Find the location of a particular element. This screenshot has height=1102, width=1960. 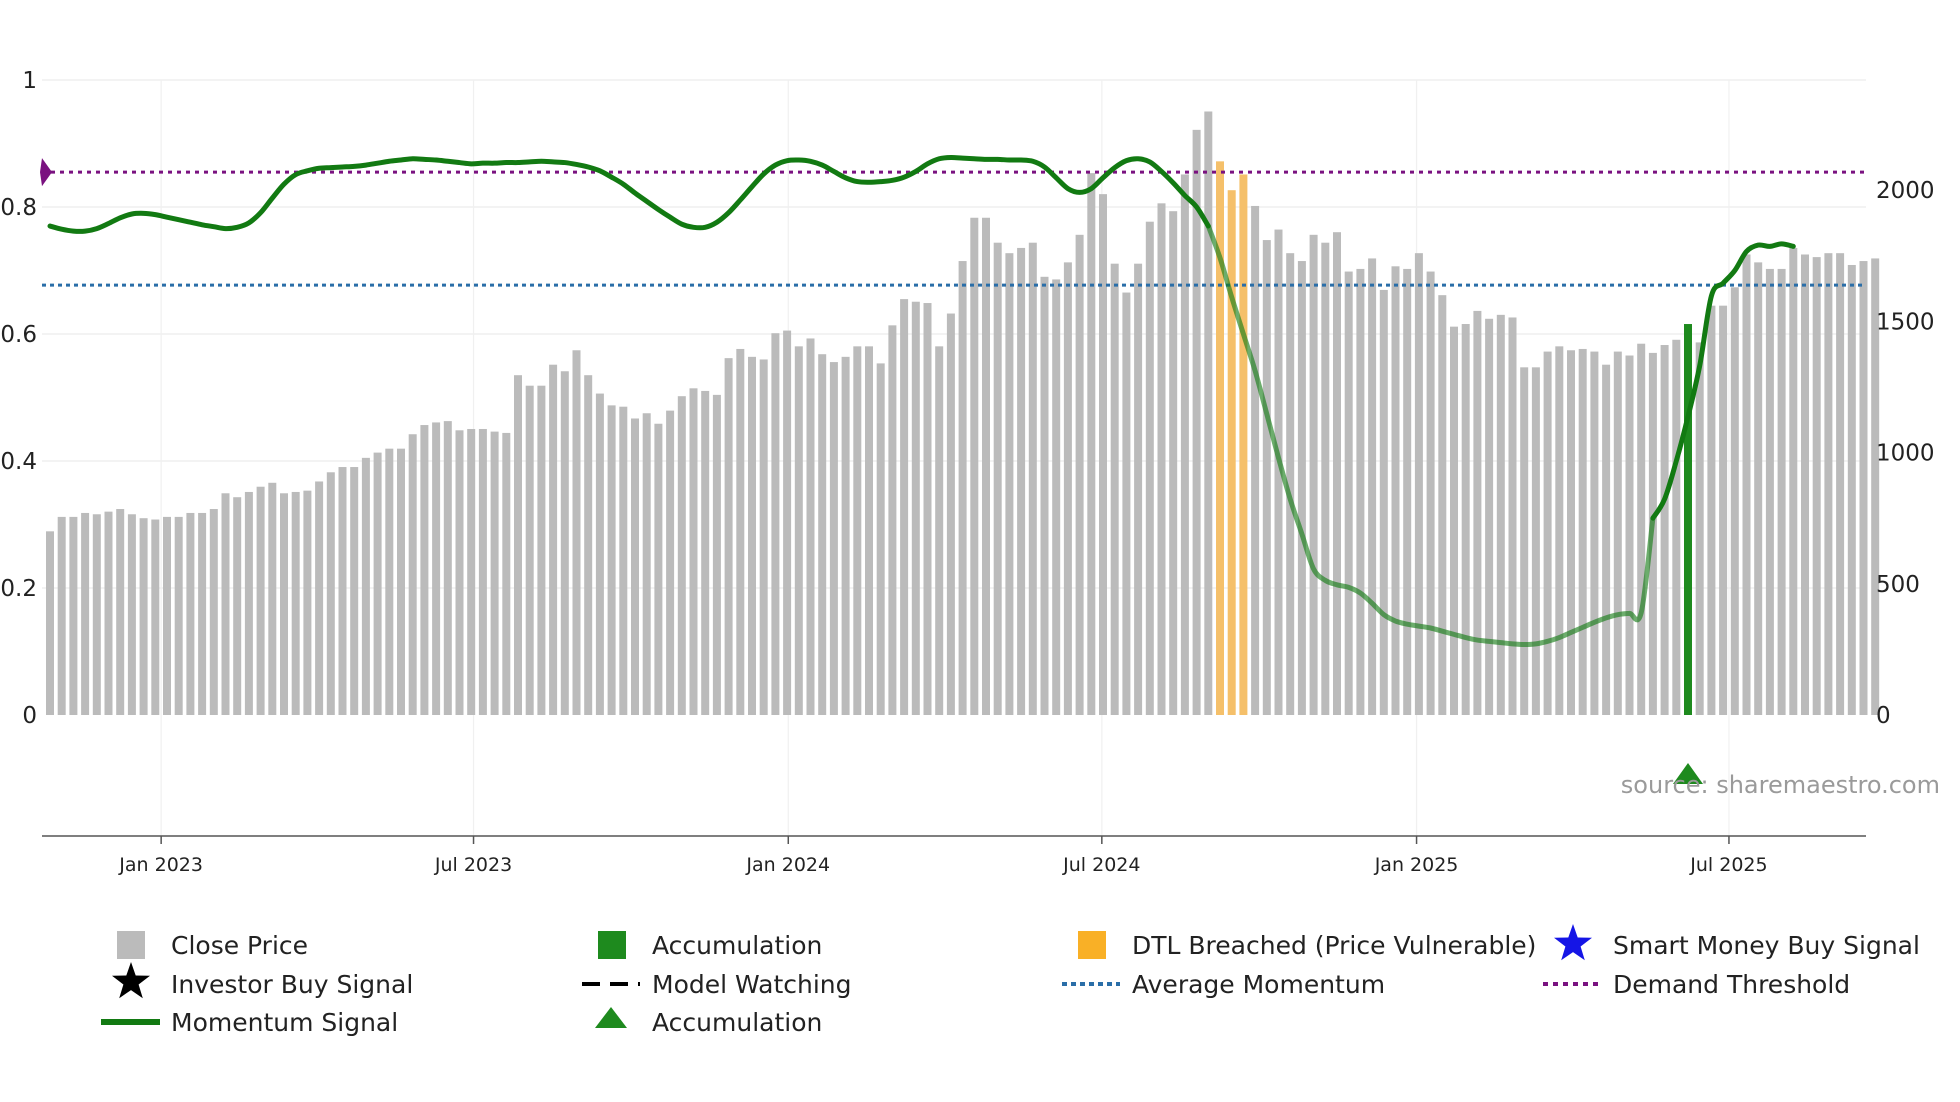

reference-lines is located at coordinates (953, 222).